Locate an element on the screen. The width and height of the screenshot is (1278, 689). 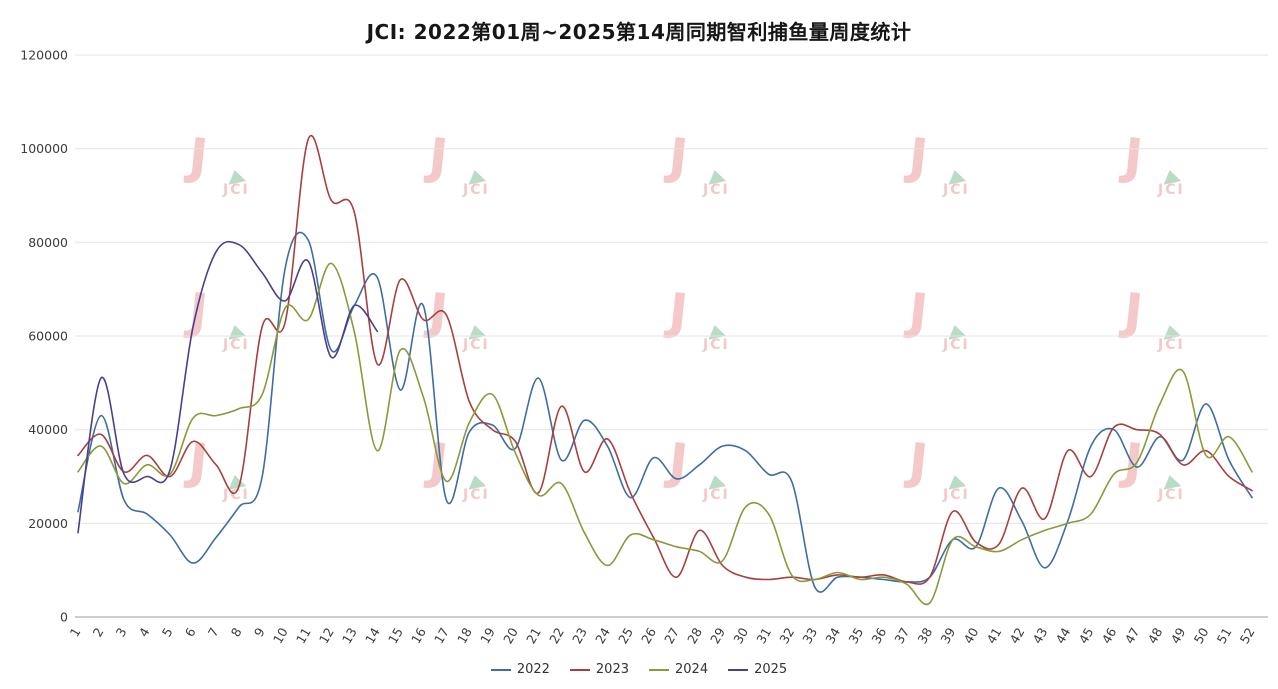
x-tick-label: 45 is located at coordinates (1086, 635).